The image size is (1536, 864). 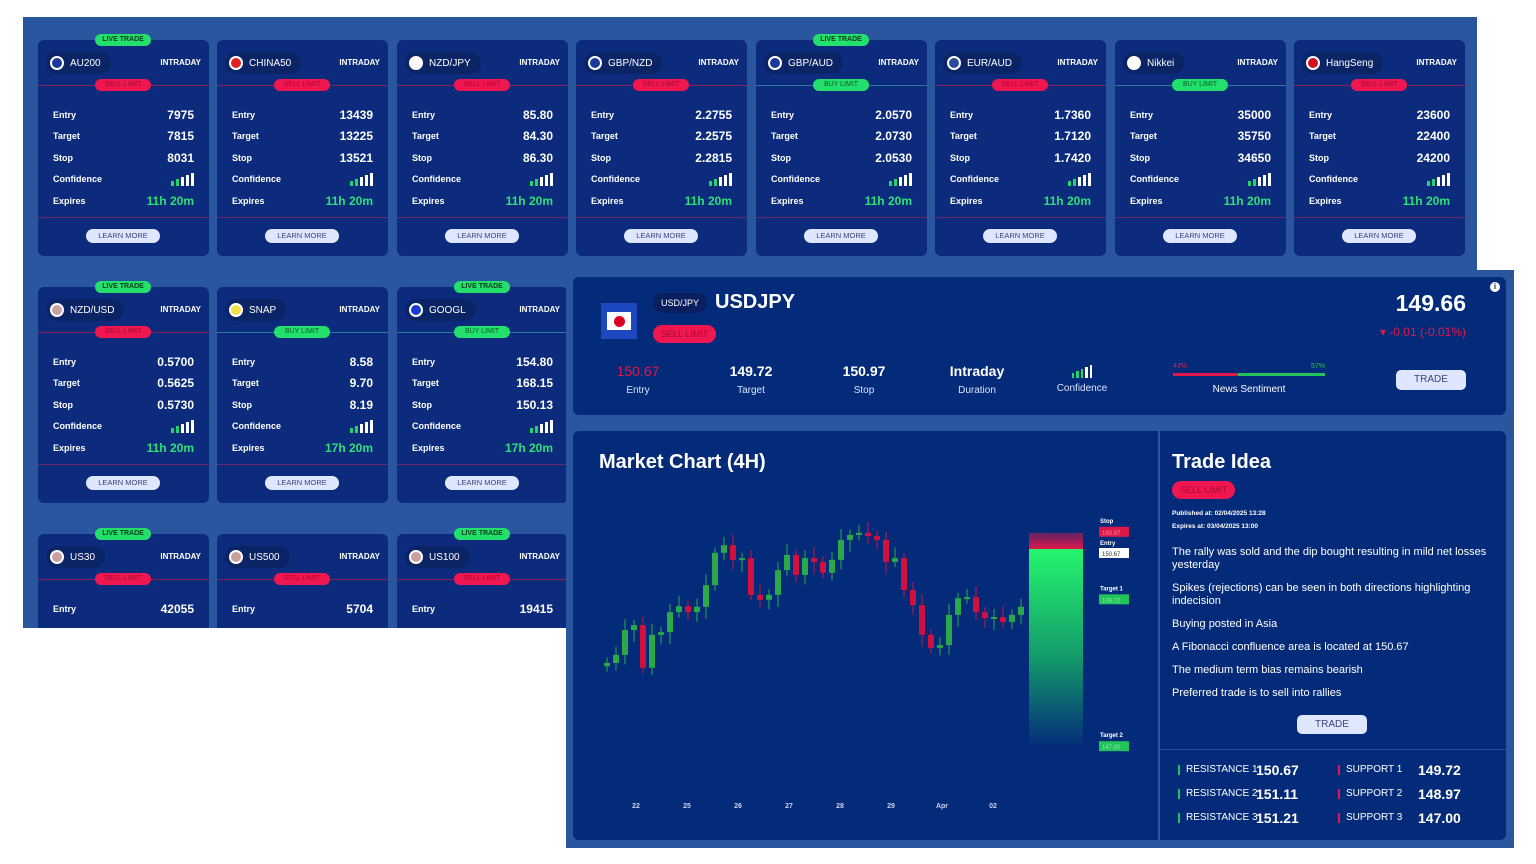 I want to click on level-label: Entry, so click(x=1108, y=544).